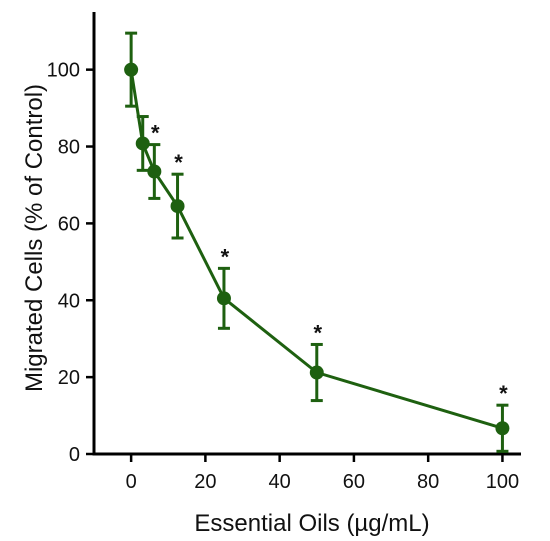 The height and width of the screenshot is (541, 550). What do you see at coordinates (69, 148) in the screenshot?
I see `y-tick-label: 80` at bounding box center [69, 148].